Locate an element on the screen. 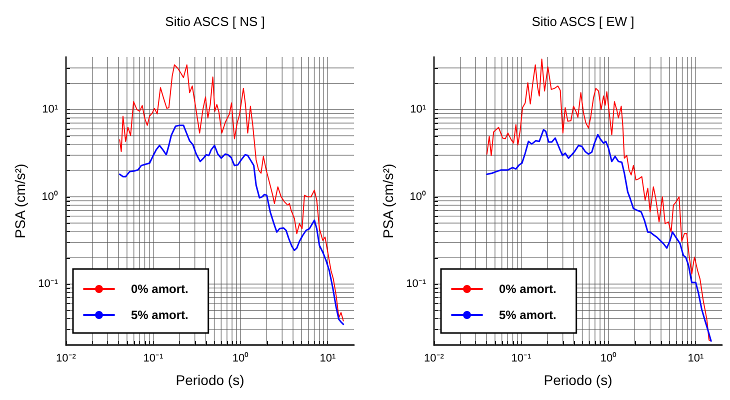 This screenshot has width=730, height=400. chart-title: Sitio ASCS [ NS ] is located at coordinates (215, 21).